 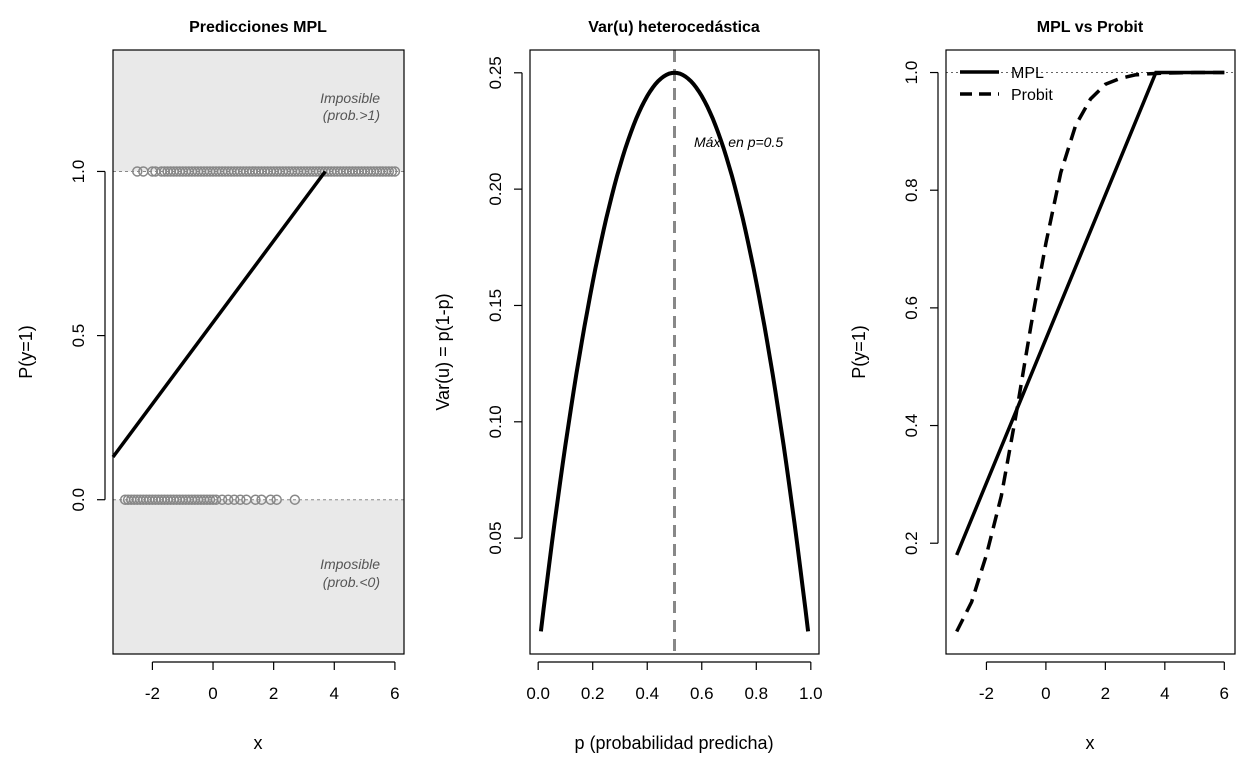 What do you see at coordinates (911, 426) in the screenshot?
I see `panel3-ytick-label: 0.4` at bounding box center [911, 426].